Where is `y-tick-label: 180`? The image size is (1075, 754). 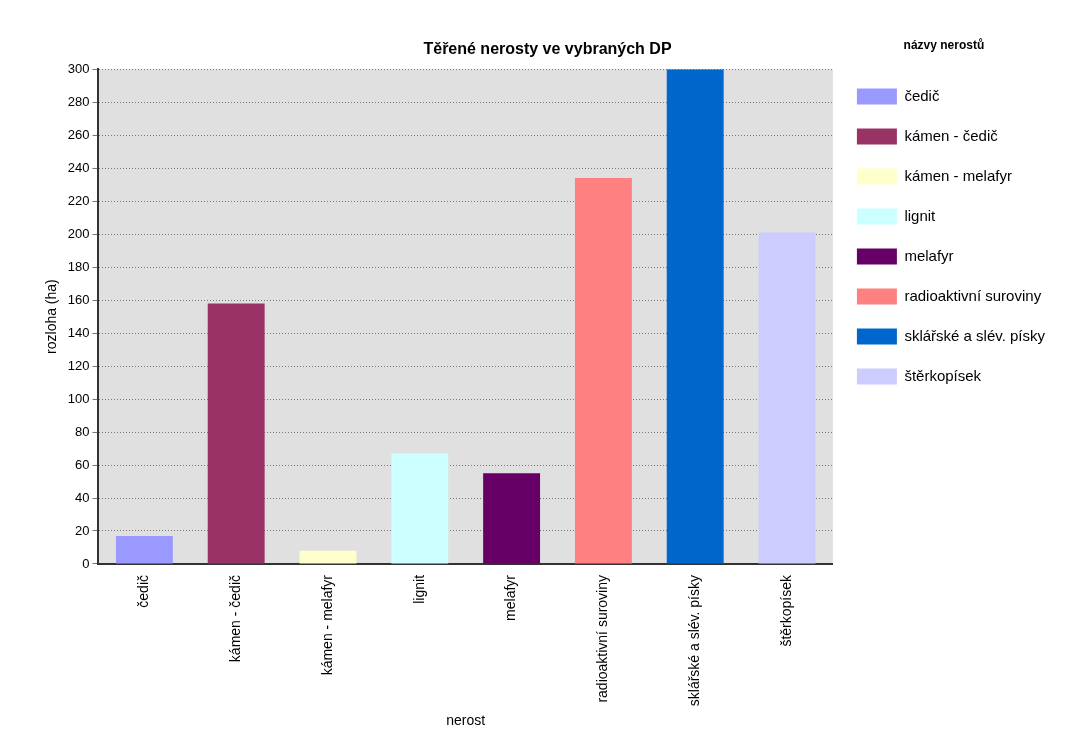 y-tick-label: 180 is located at coordinates (78, 266).